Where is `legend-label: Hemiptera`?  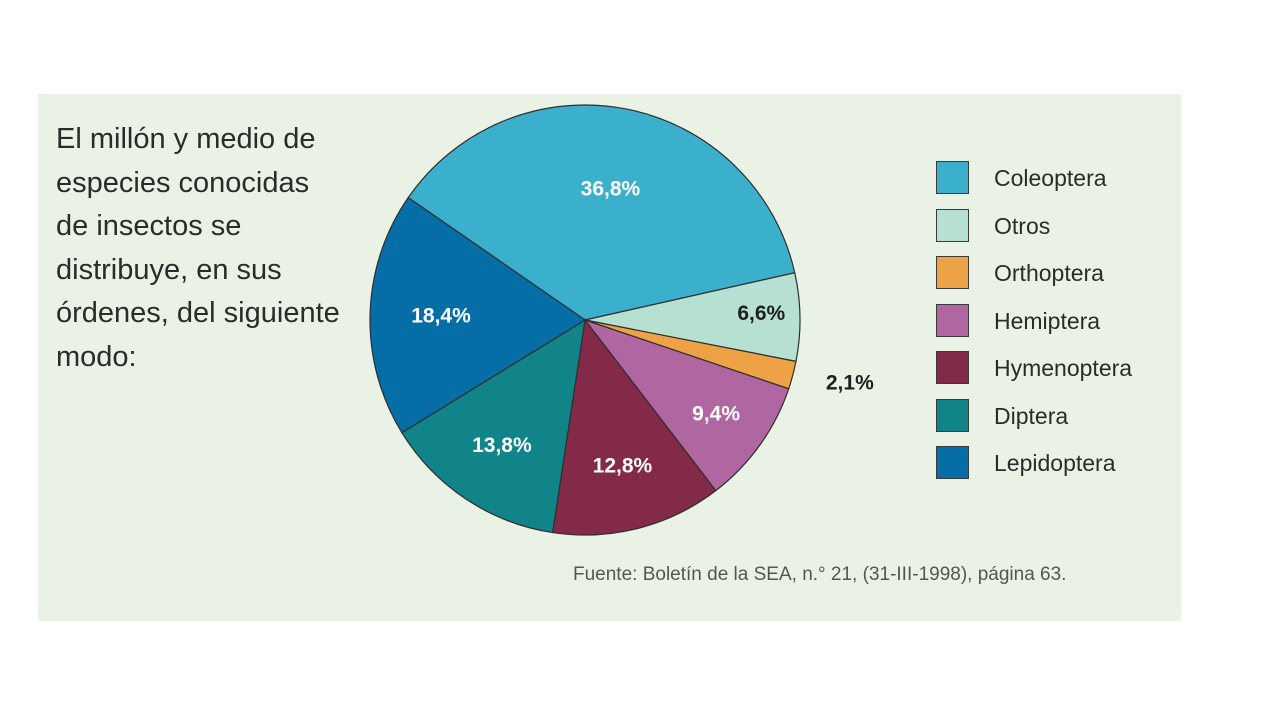 legend-label: Hemiptera is located at coordinates (1047, 320).